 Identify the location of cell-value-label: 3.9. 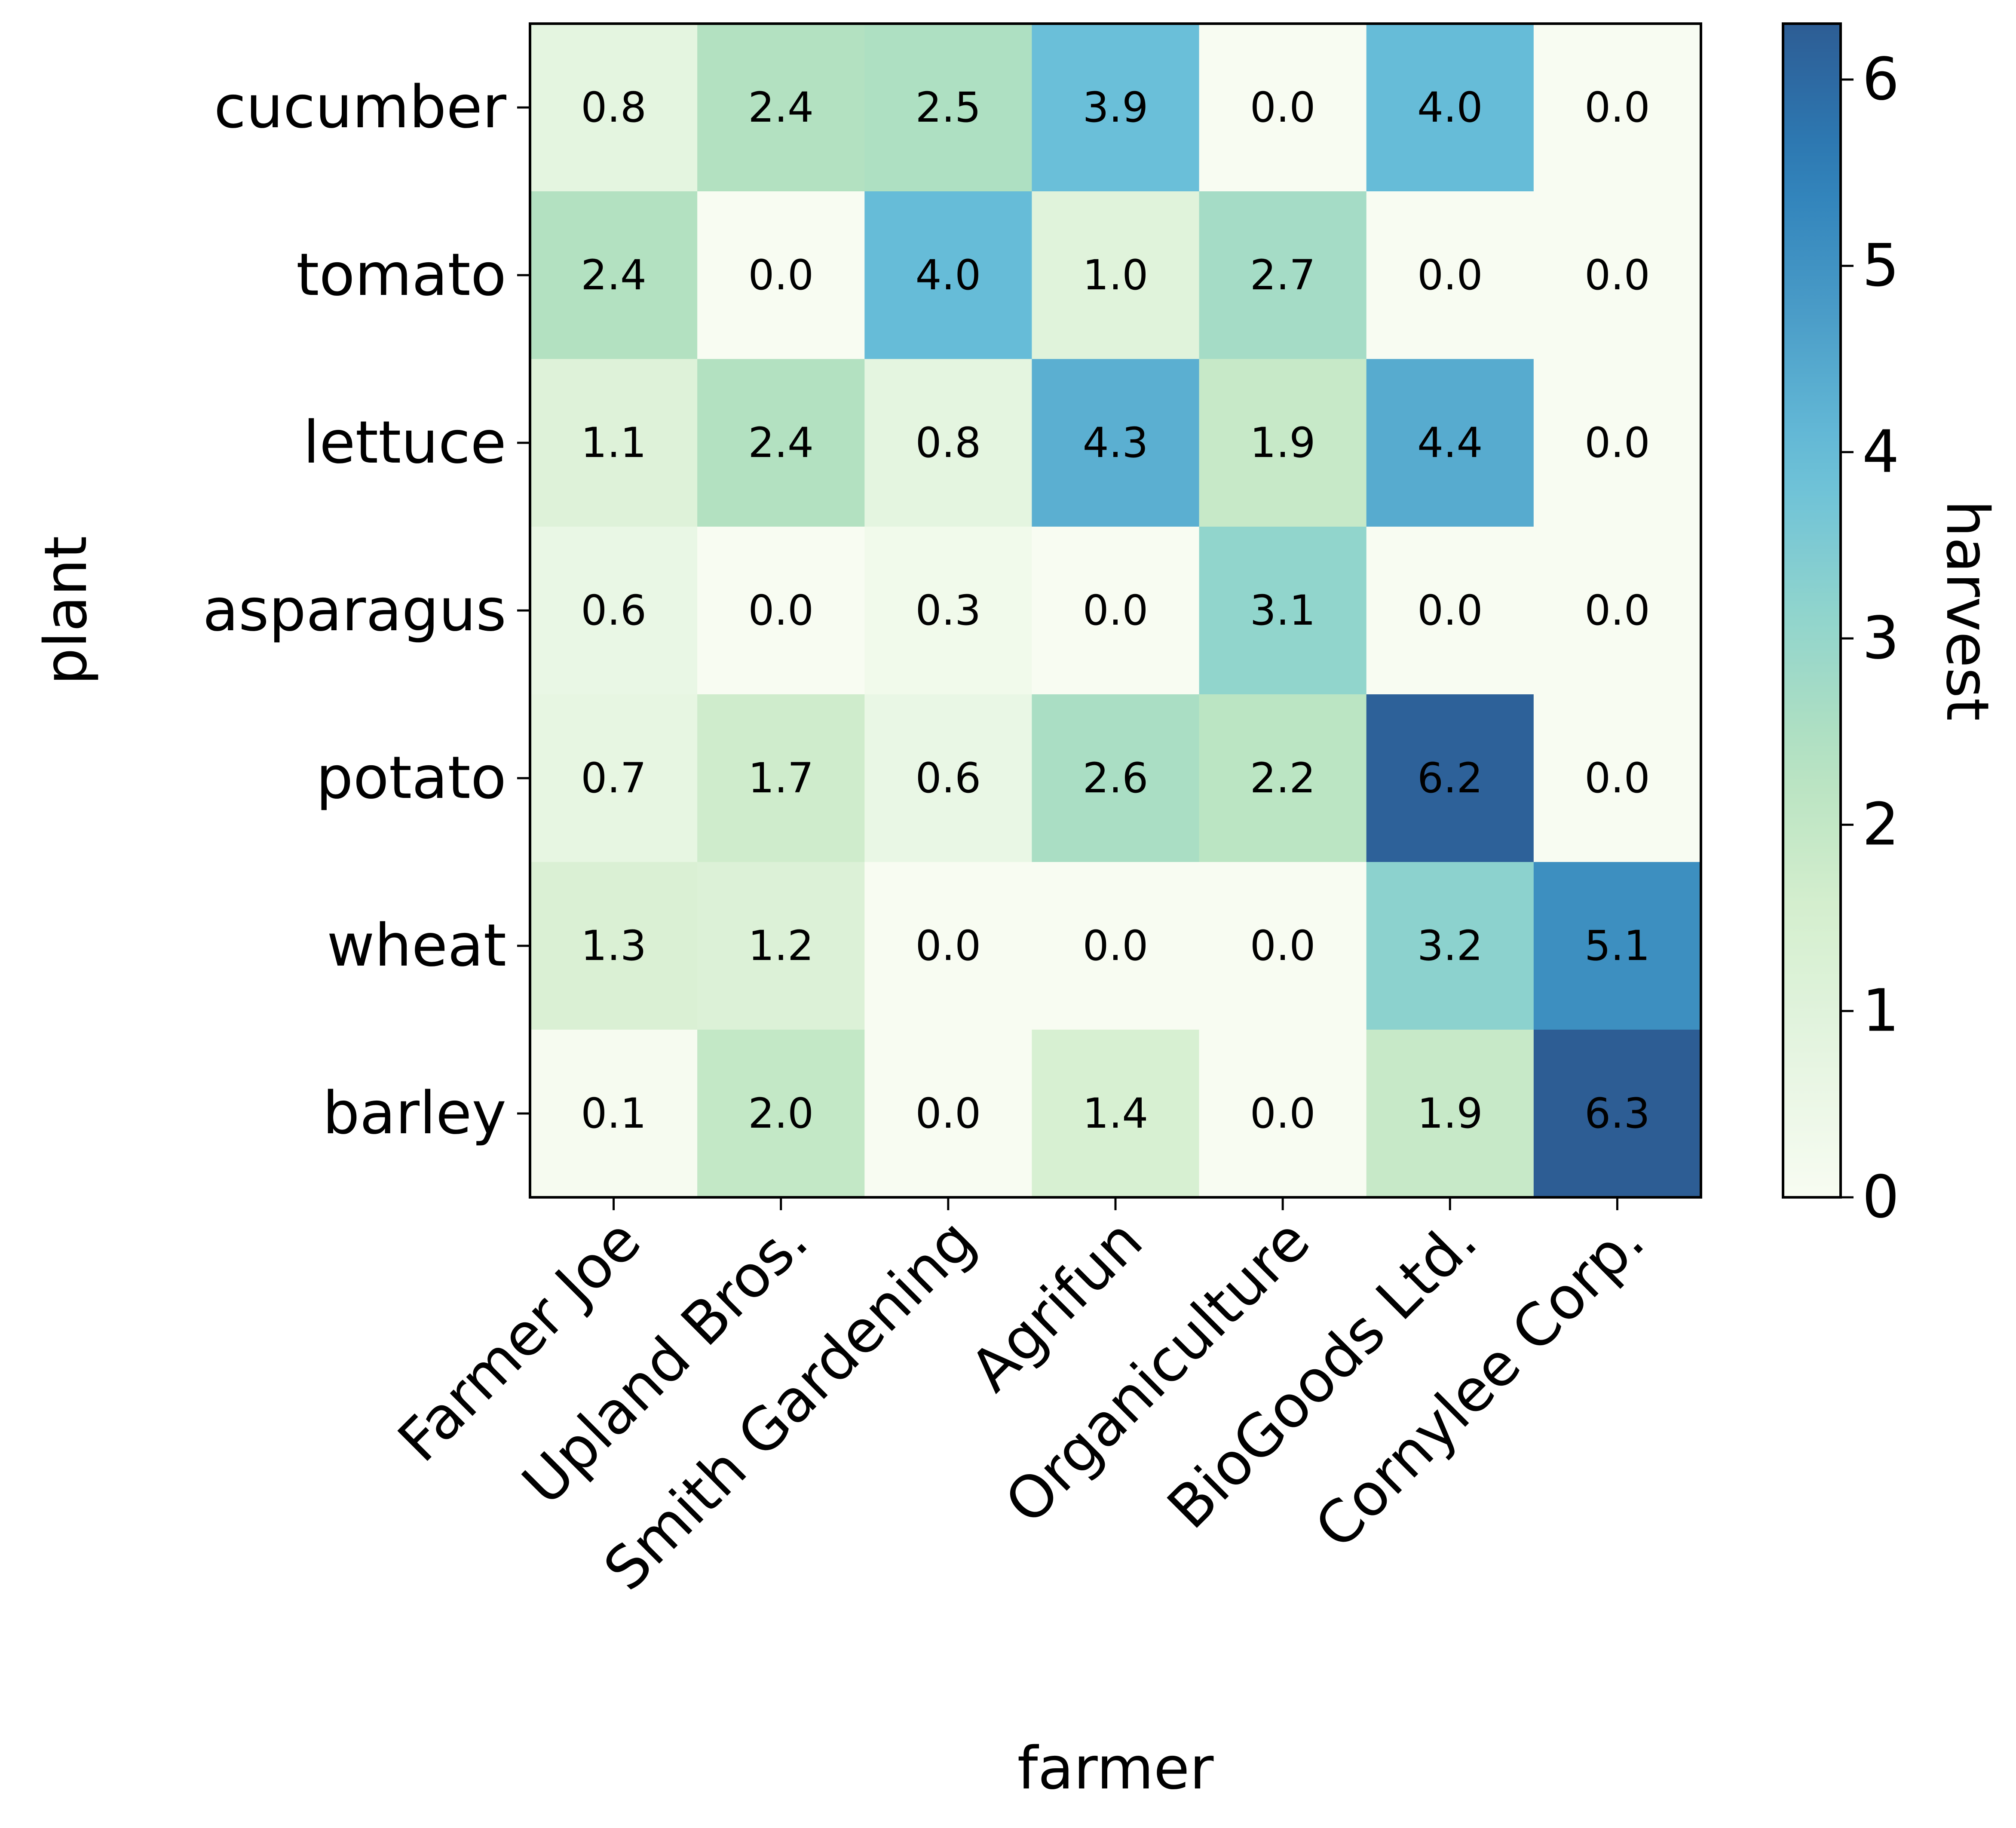
(1116, 108).